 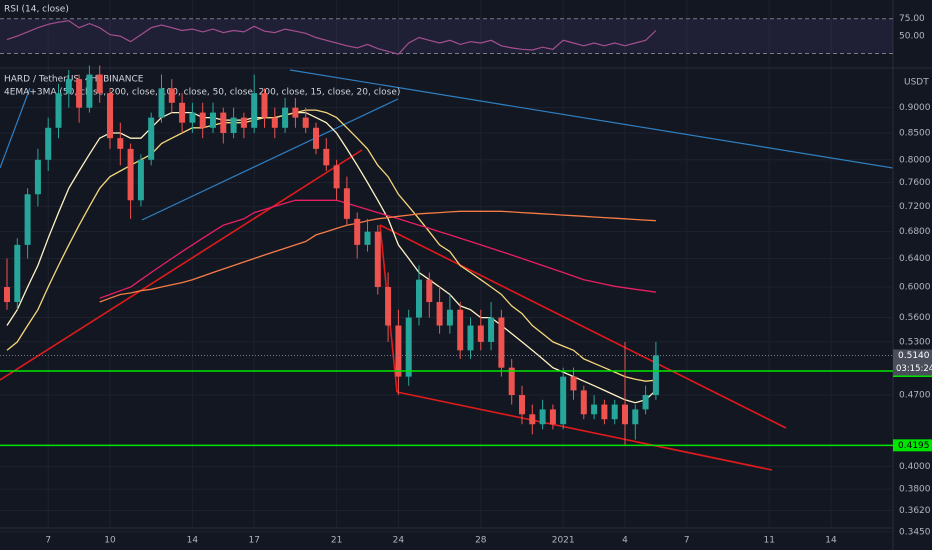 What do you see at coordinates (563, 541) in the screenshot?
I see `x-tick-label: 2021` at bounding box center [563, 541].